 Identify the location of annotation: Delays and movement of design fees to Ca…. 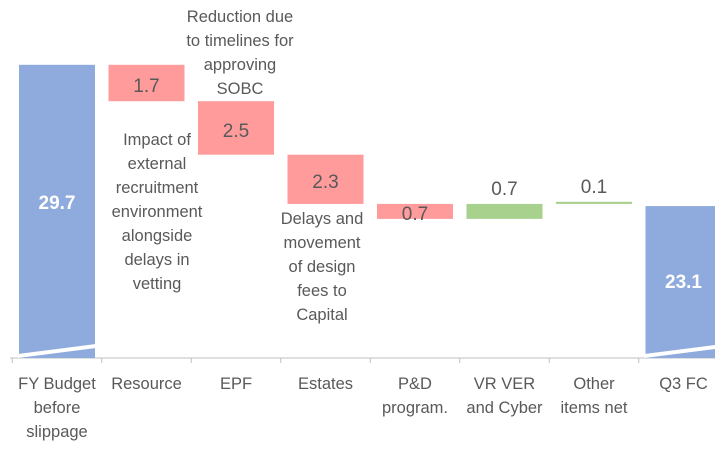
(322, 267).